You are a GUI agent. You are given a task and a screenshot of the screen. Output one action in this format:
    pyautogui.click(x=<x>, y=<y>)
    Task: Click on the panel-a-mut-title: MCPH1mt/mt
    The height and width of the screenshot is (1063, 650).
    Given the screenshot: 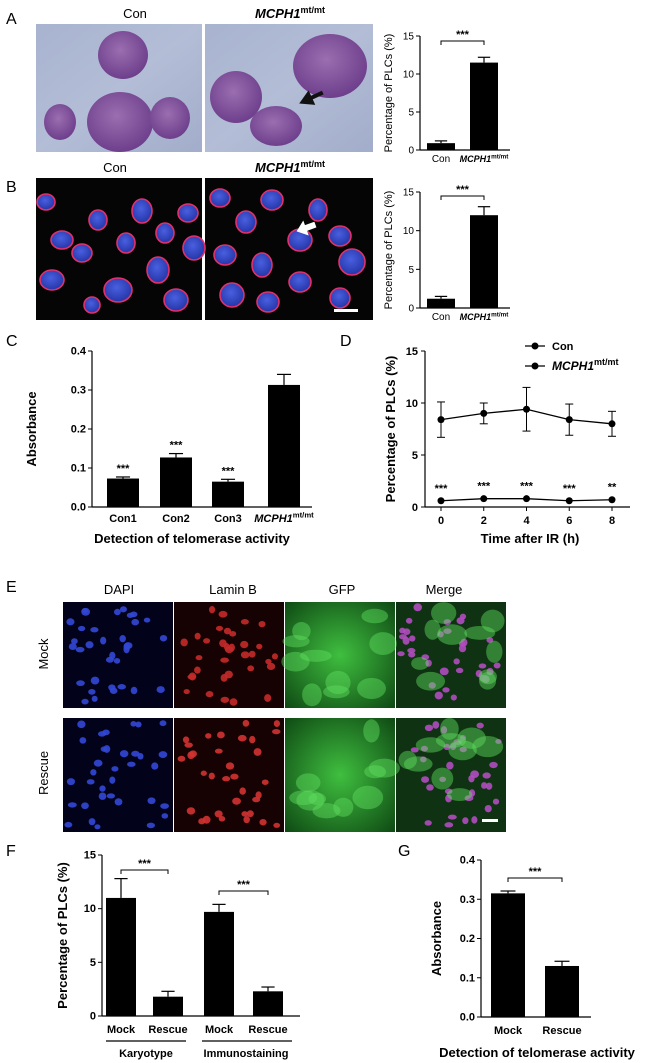 What is the action you would take?
    pyautogui.click(x=290, y=13)
    